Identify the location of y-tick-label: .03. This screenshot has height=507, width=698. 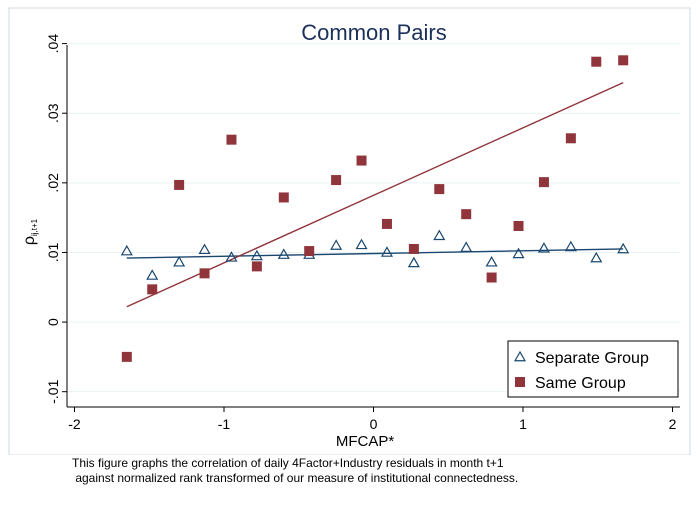
(53, 113).